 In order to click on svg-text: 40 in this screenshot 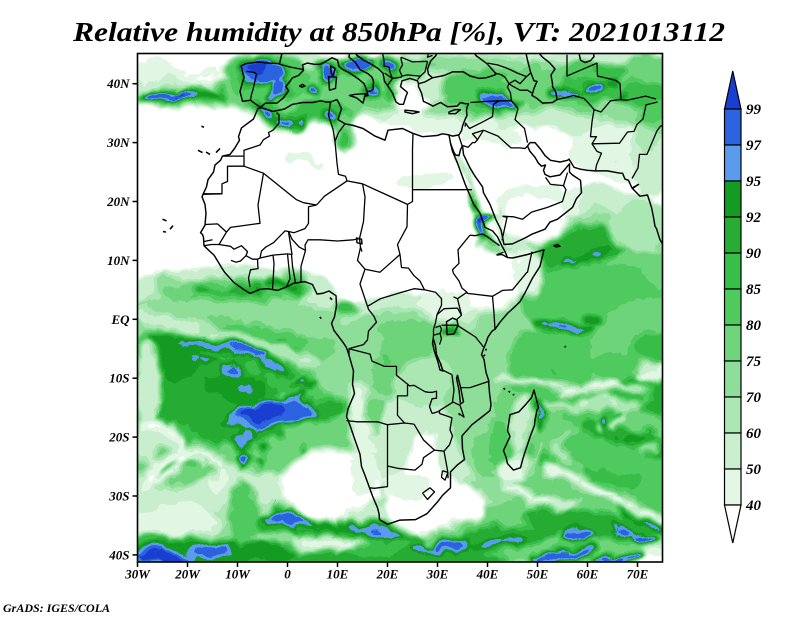, I will do `click(753, 506)`.